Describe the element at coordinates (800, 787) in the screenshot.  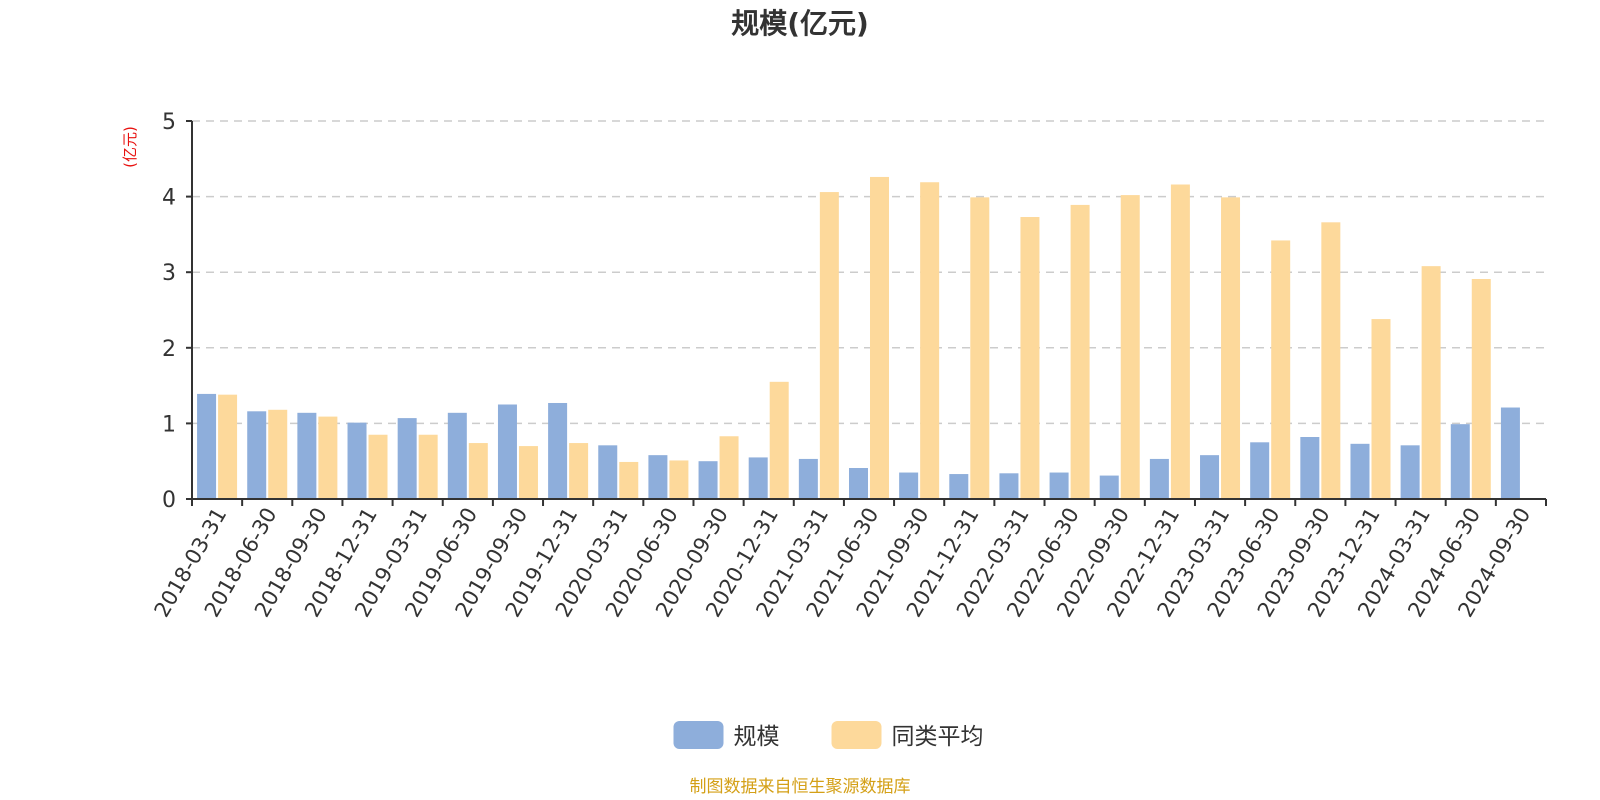
I see `source-note: 制图数据来自恒生聚源数据库` at that location.